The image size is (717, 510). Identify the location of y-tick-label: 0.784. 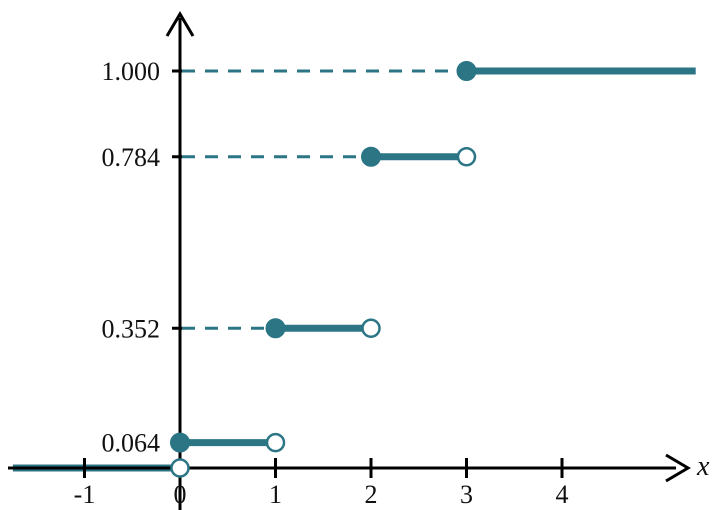
(131, 157).